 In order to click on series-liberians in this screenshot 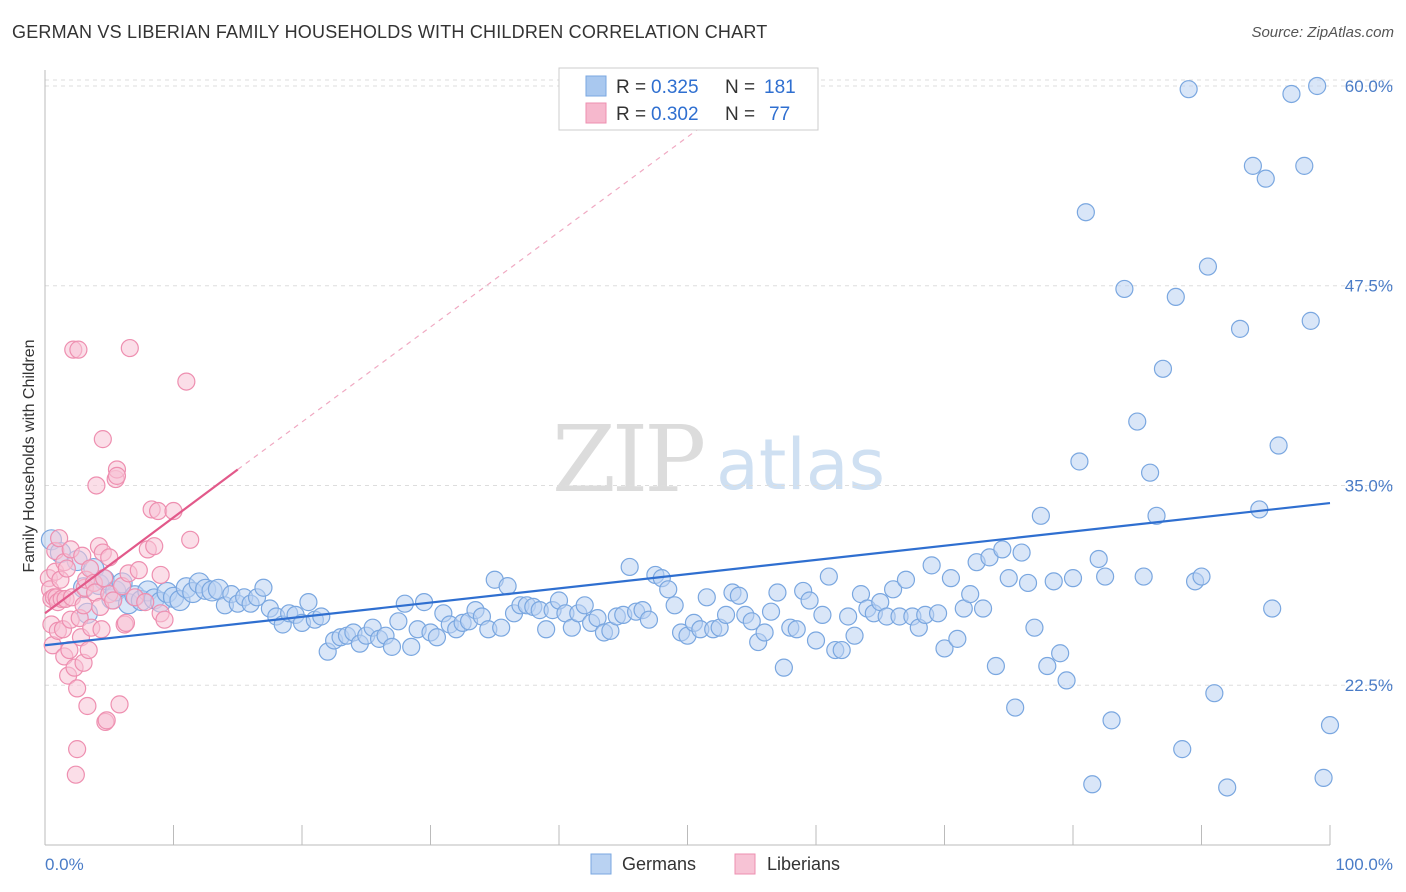, I will do `click(119, 561)`.